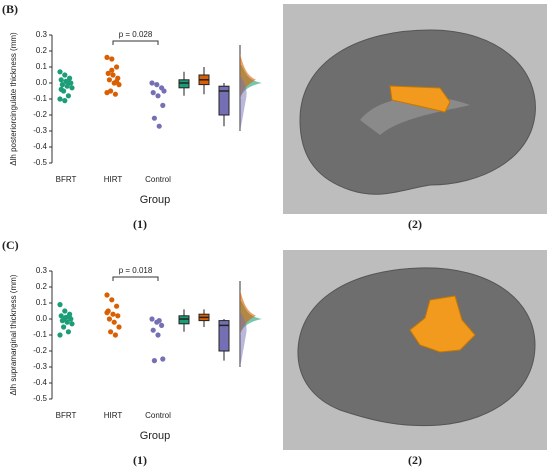 Image resolution: width=550 pixels, height=472 pixels. I want to click on annotation: p = 0.018, so click(136, 270).